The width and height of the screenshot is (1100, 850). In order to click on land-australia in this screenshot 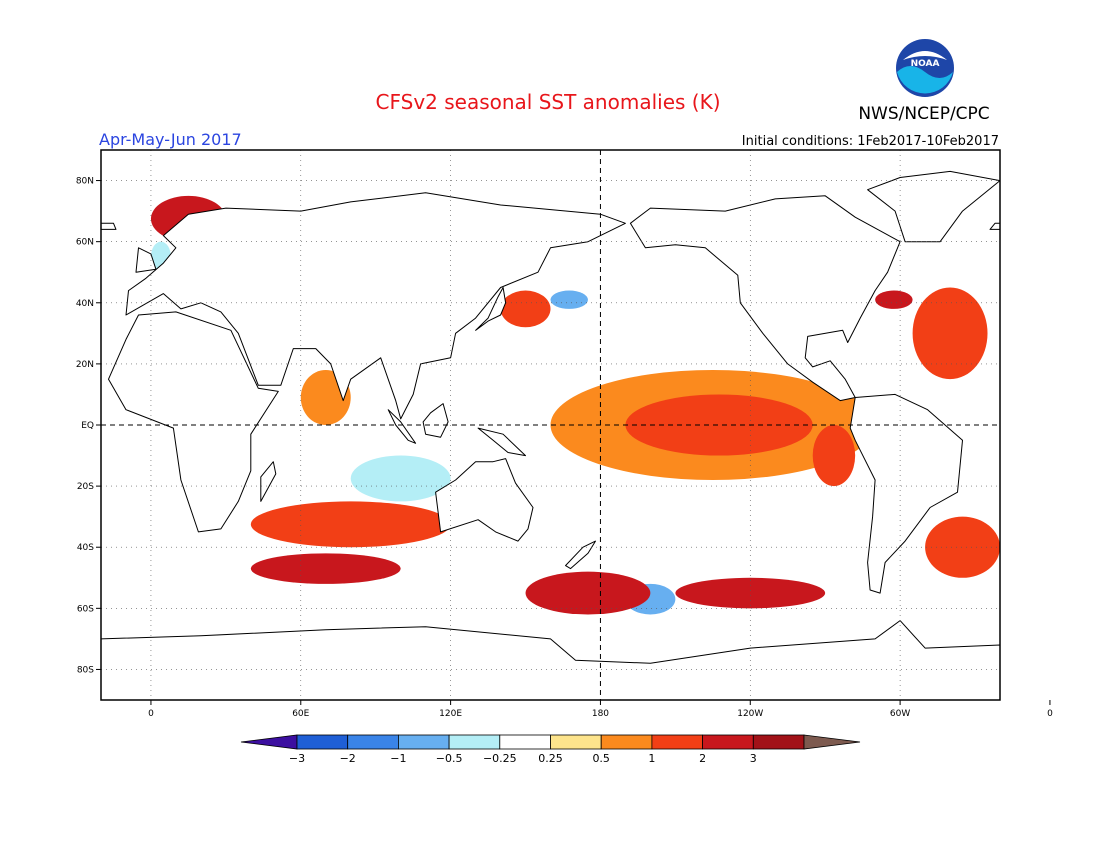, I will do `click(484, 500)`.